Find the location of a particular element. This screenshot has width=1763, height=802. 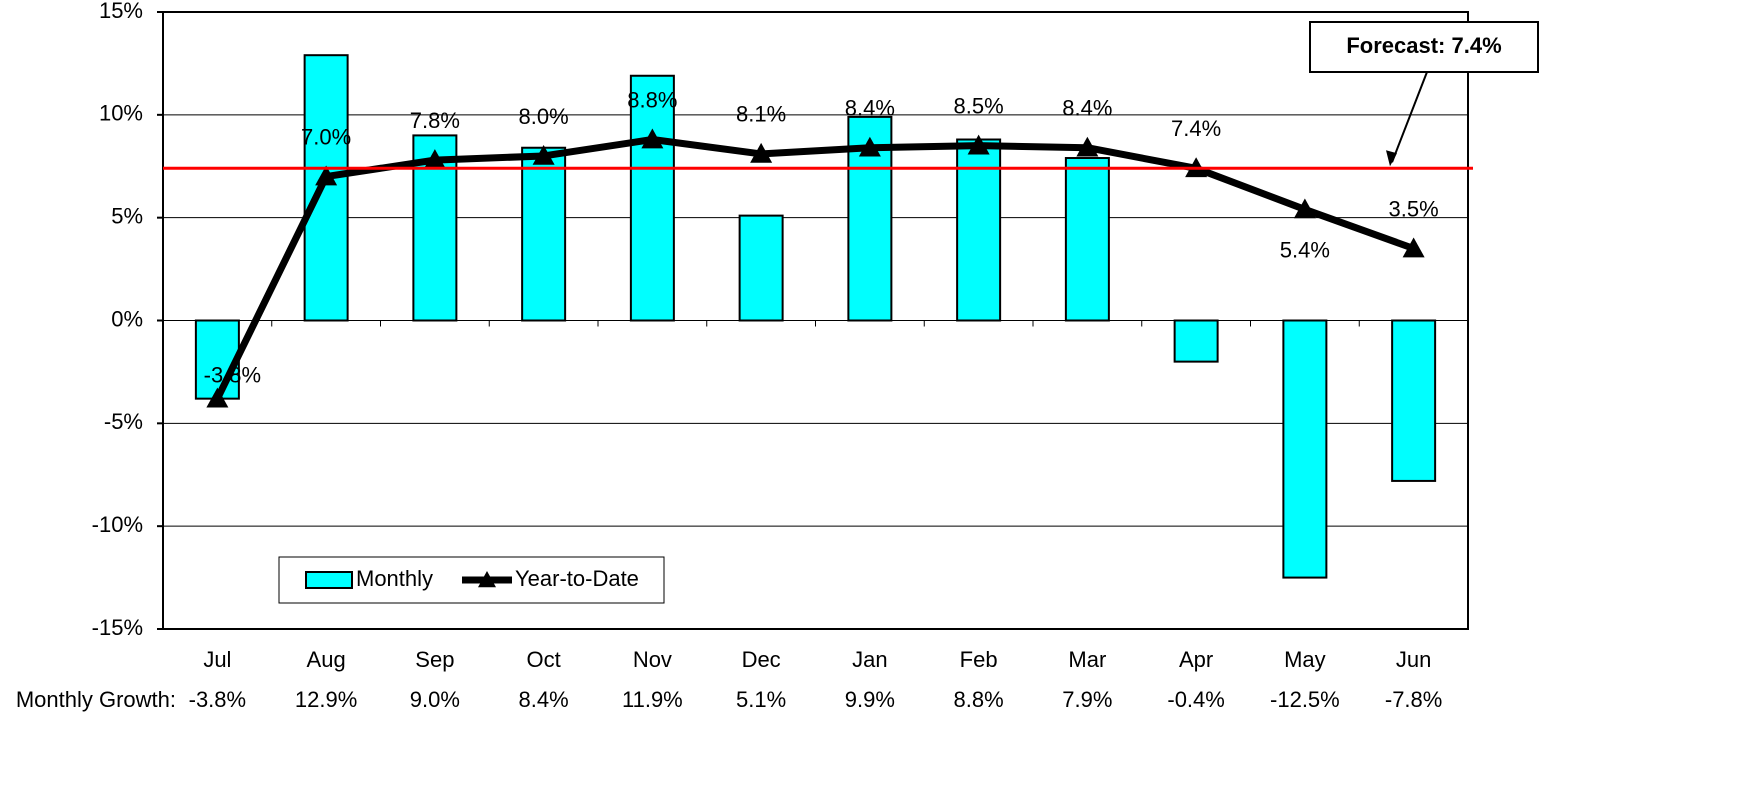

x-tick-label: Jul is located at coordinates (217, 659).